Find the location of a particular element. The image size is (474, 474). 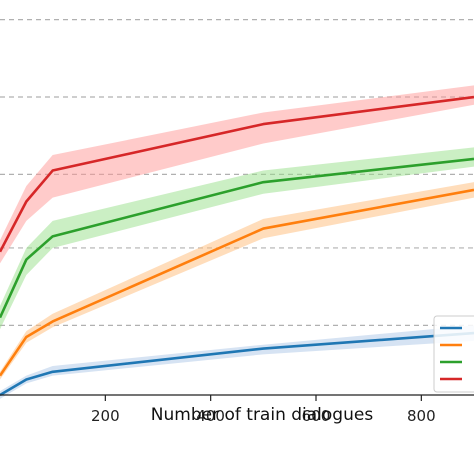

x-axis-label: Number of train dialogues is located at coordinates (262, 415).